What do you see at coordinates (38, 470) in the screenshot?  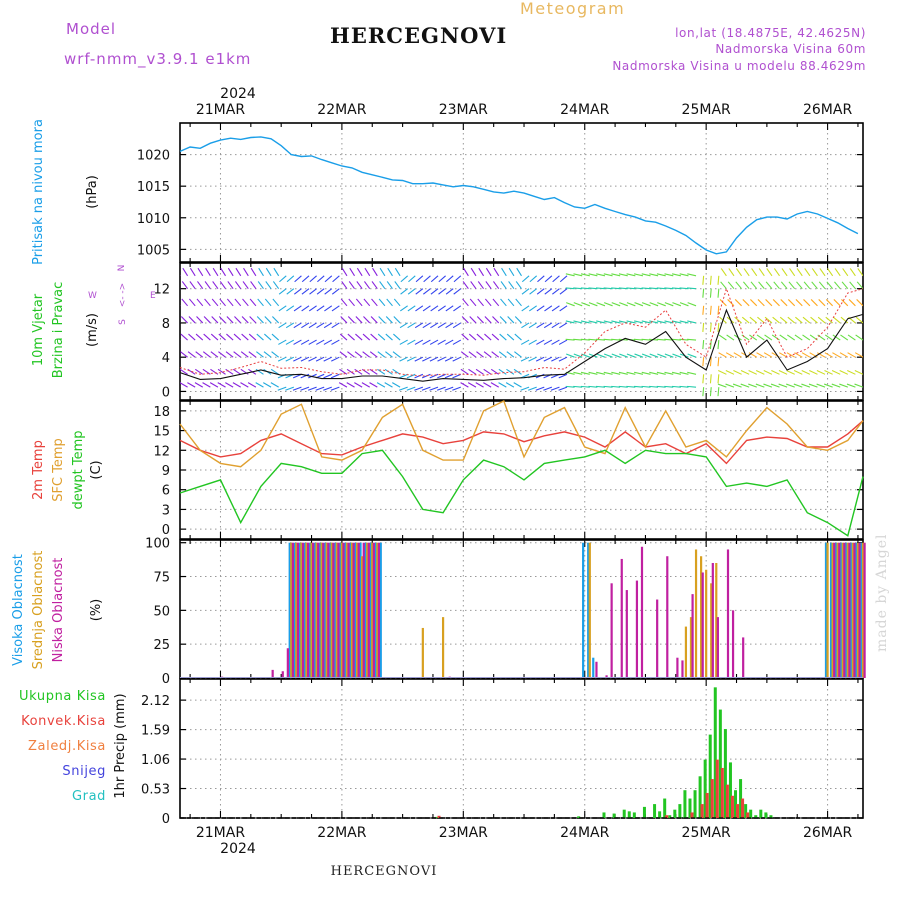 I see `temp-2m-label: 2m Temp` at bounding box center [38, 470].